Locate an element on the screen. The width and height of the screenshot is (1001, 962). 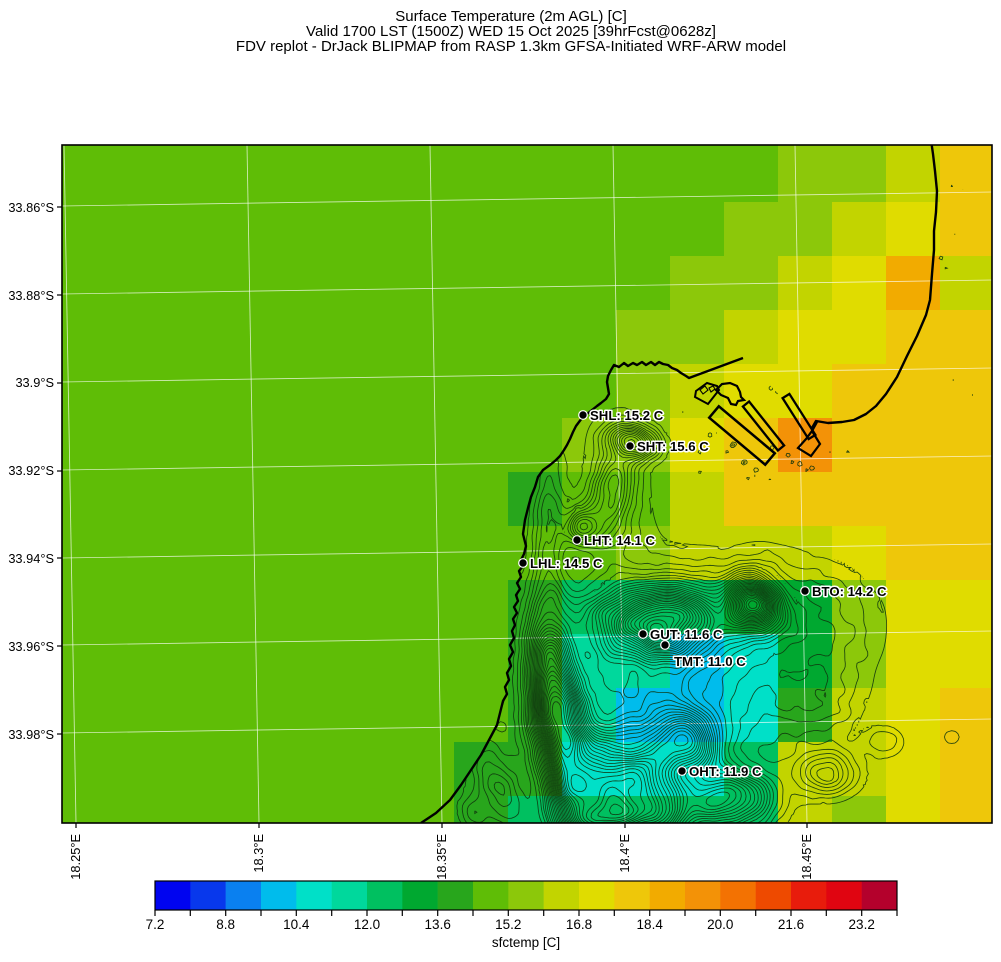
svg-text: 13.6 is located at coordinates (438, 924).